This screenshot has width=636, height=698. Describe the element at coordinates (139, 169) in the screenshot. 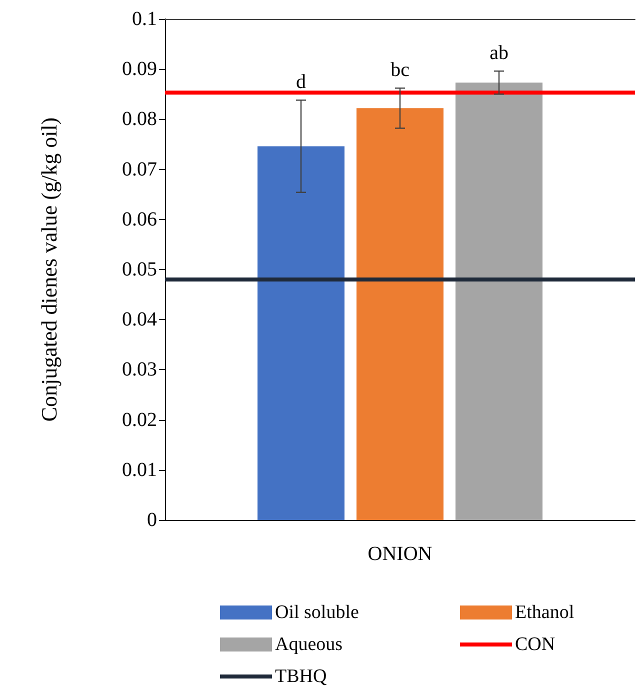

I see `y-tick-label: 0.07` at that location.